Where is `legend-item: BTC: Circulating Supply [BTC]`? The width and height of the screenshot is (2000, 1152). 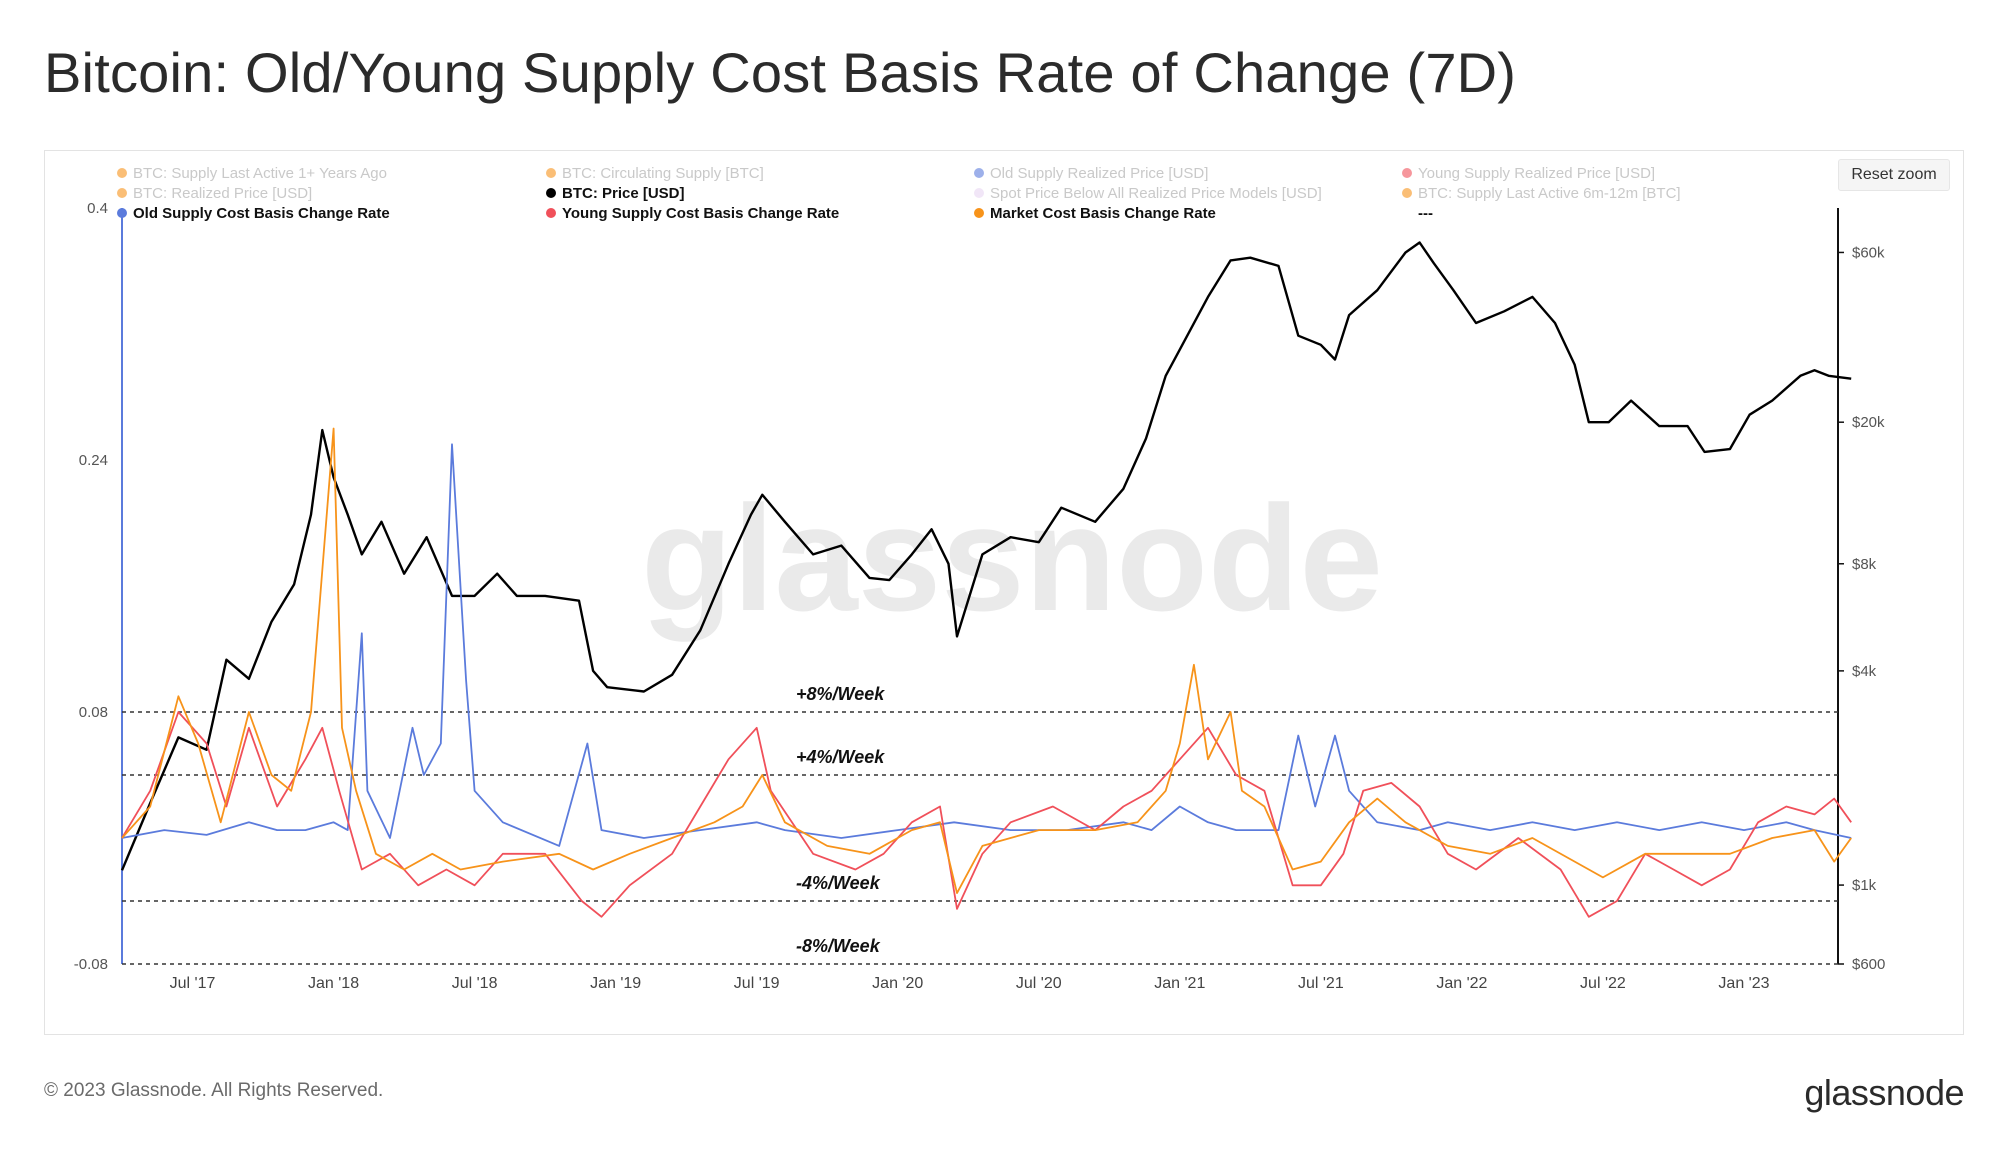
legend-item: BTC: Circulating Supply [BTC] is located at coordinates (655, 173).